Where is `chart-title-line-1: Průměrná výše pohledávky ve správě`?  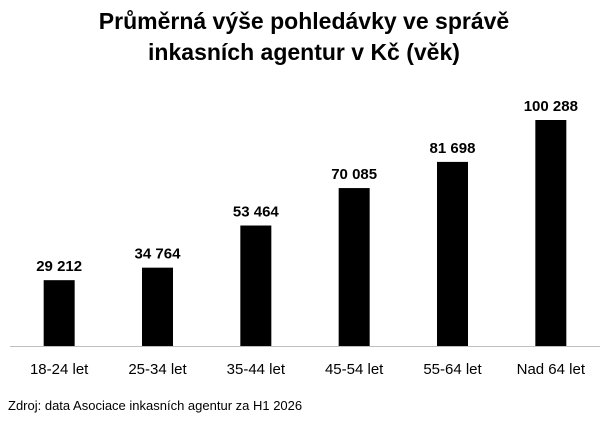
chart-title-line-1: Průměrná výše pohledávky ve správě is located at coordinates (304, 21).